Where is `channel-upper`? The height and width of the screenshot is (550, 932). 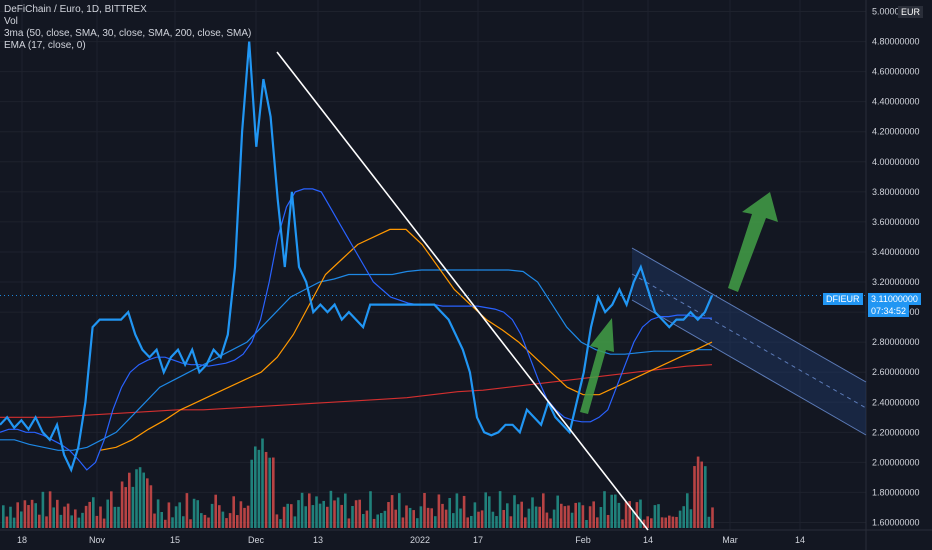
channel-upper is located at coordinates (749, 315).